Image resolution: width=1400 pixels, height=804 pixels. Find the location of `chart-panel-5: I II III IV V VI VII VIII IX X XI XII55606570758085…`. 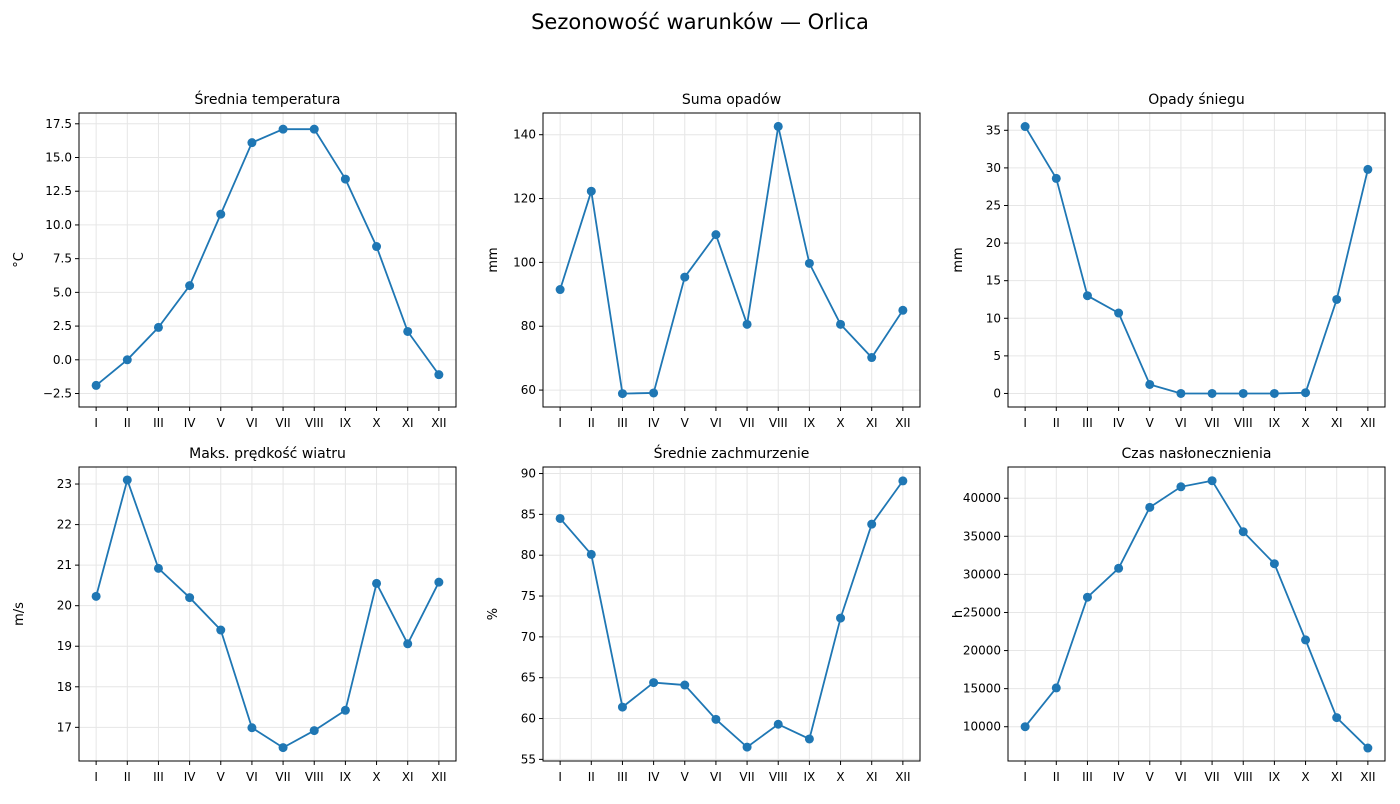

chart-panel-5: I II III IV V VI VII VIII IX X XI XII55606570758085… is located at coordinates (703, 614).